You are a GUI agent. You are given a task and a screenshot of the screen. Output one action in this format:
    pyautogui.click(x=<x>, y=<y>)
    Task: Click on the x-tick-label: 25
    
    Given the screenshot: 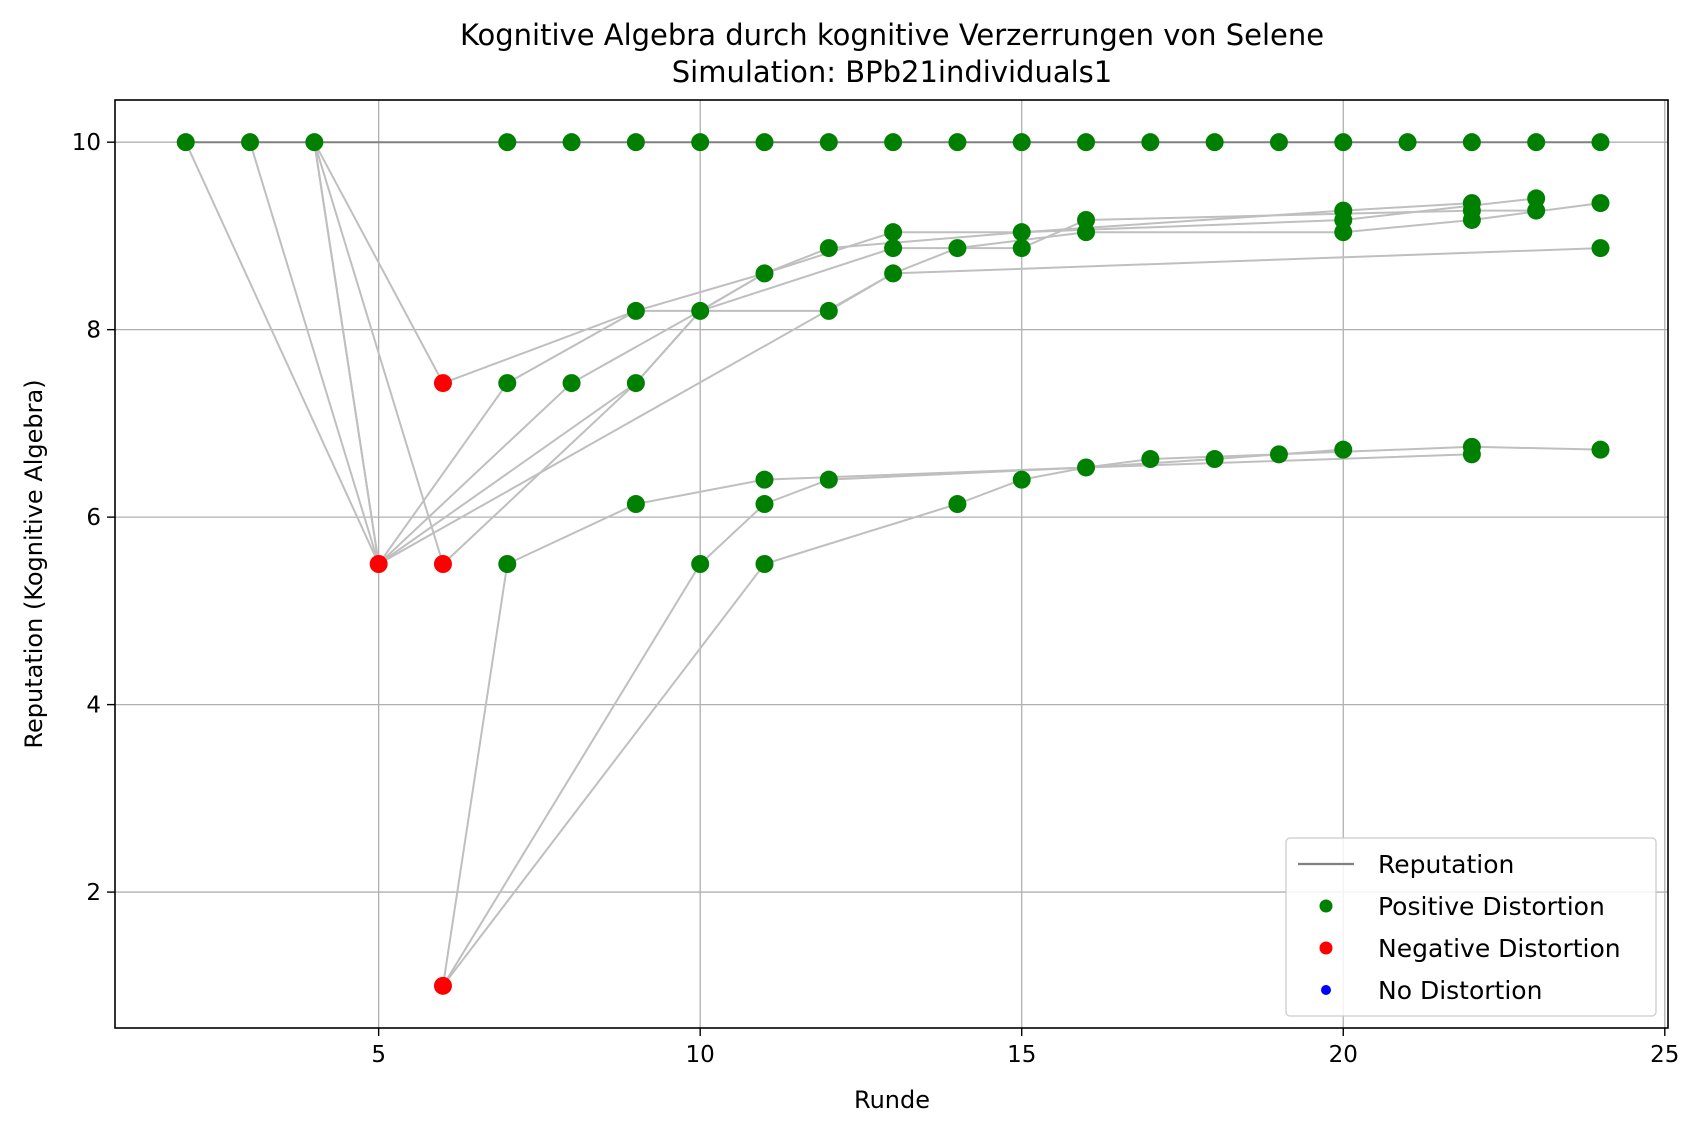 What is the action you would take?
    pyautogui.click(x=1664, y=1055)
    